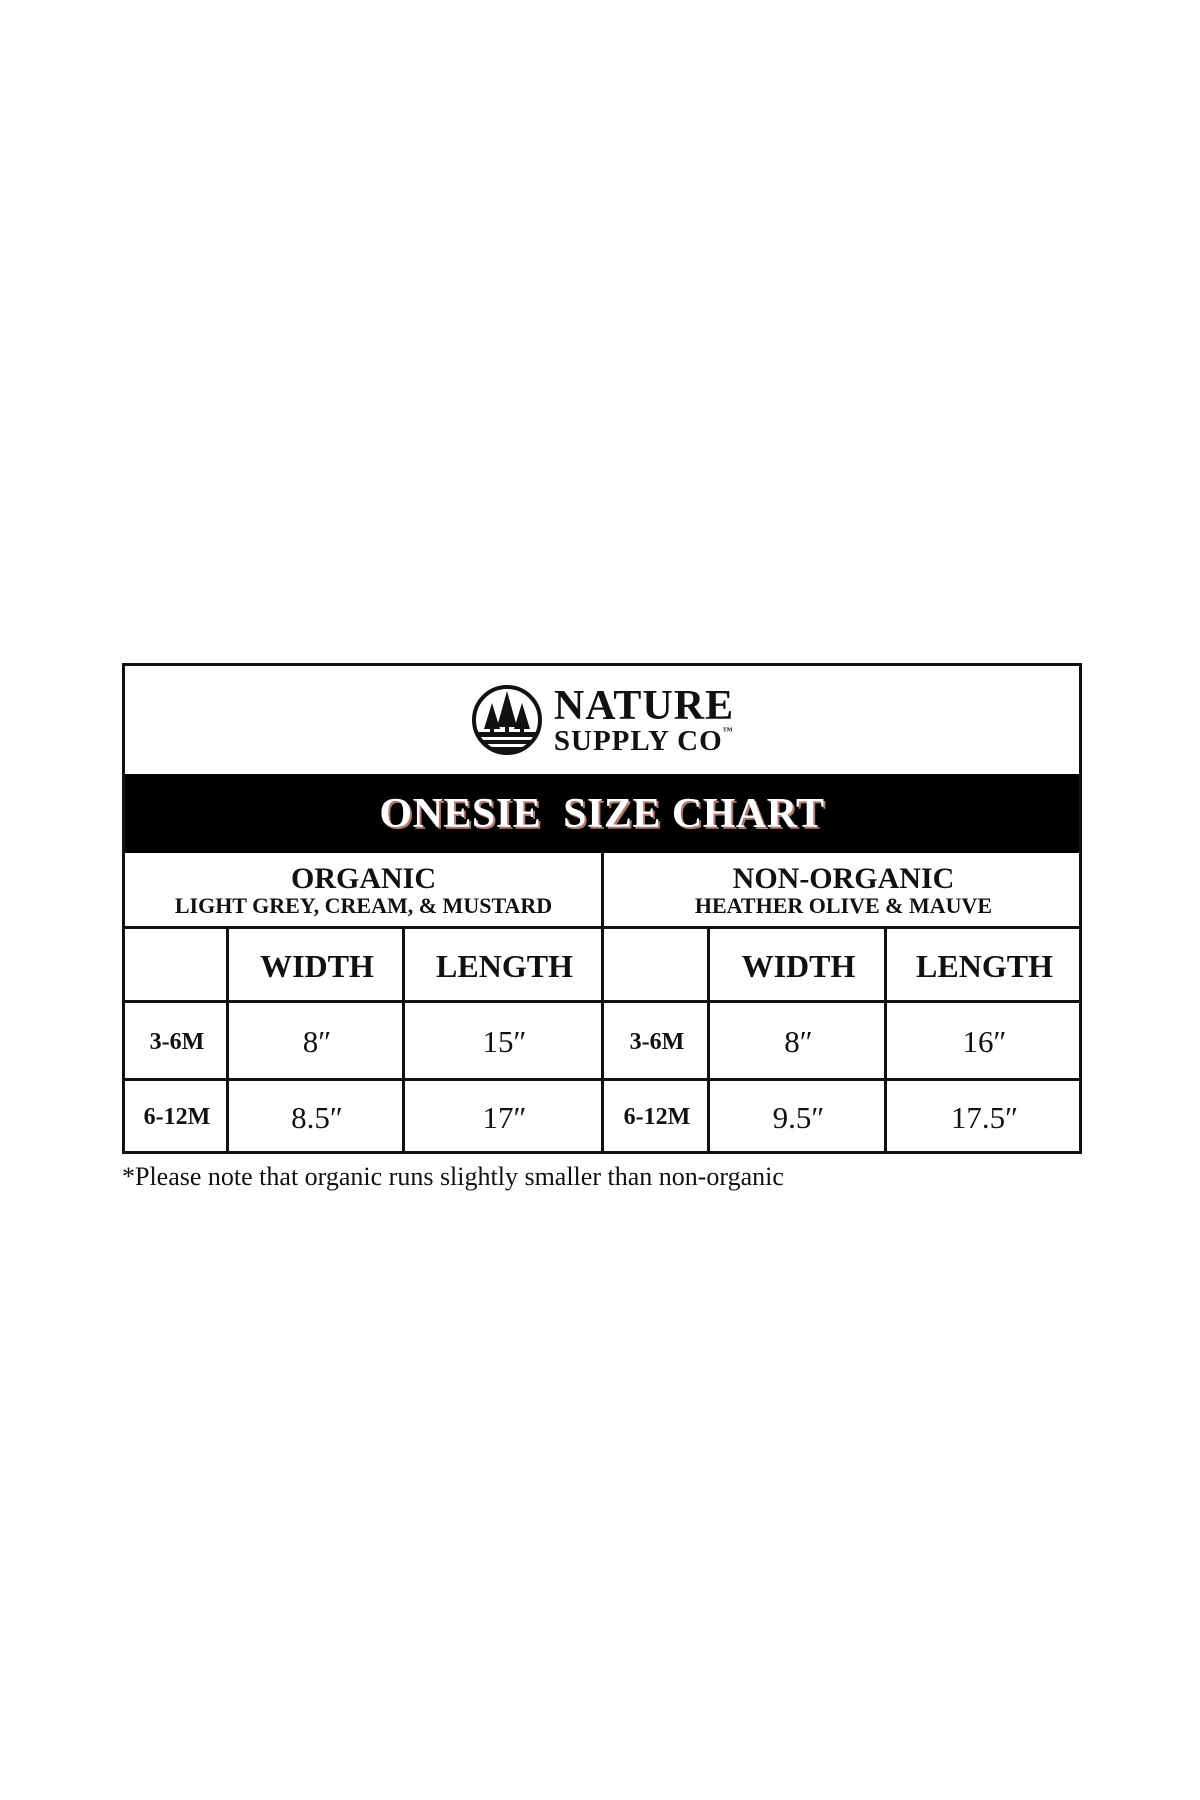  What do you see at coordinates (506, 720) in the screenshot?
I see `pine-trees-circle-icon` at bounding box center [506, 720].